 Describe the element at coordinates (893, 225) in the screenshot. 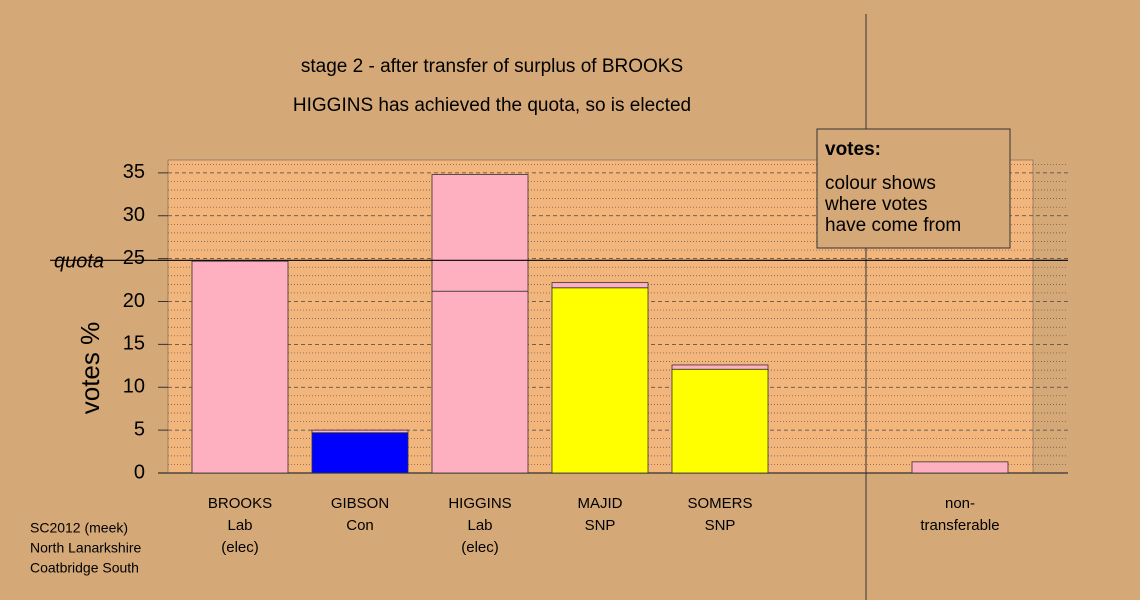

I see `note-line: have come from` at that location.